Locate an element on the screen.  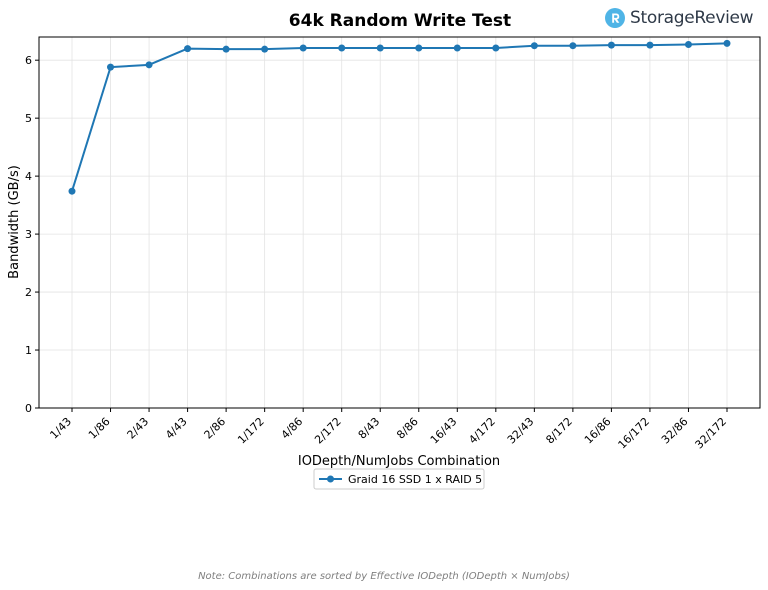
x-tick-label: 16/43 is located at coordinates (444, 431).